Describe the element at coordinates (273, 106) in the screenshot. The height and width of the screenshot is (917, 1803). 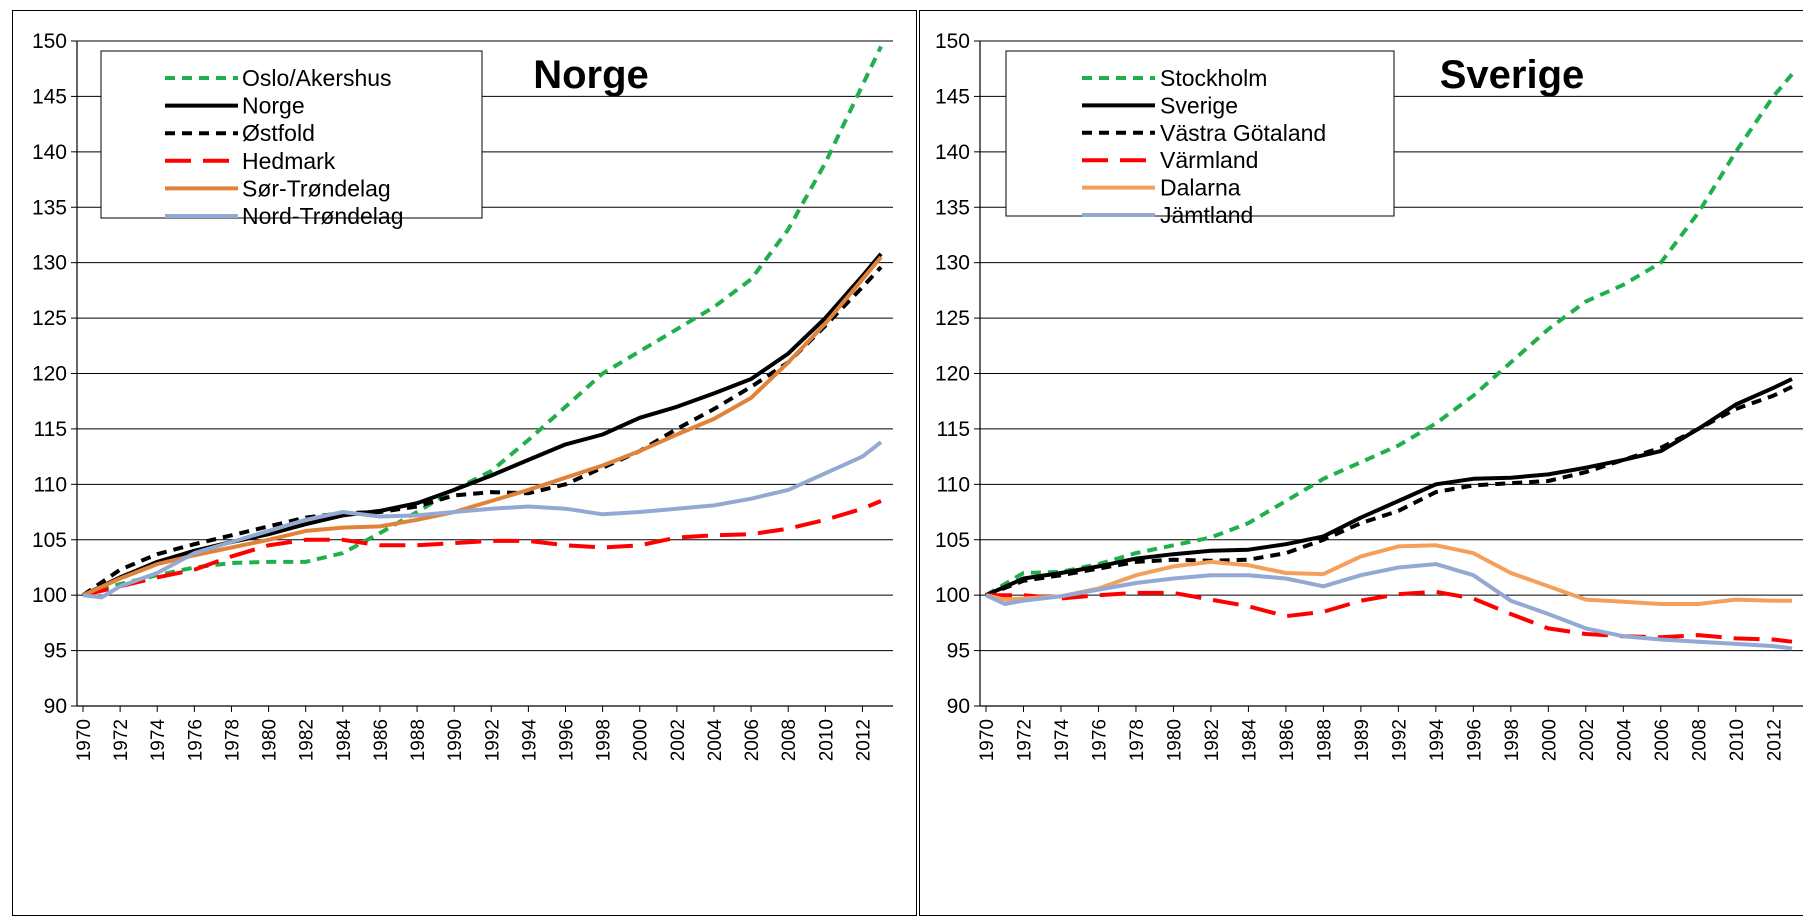
I see `legend-label-norge: Norge` at that location.